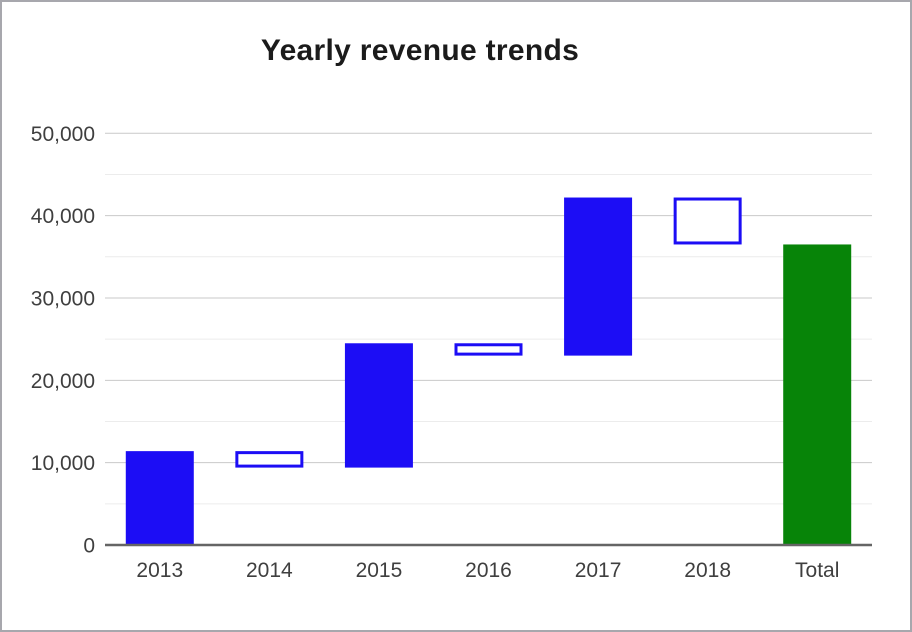  I want to click on y-tick-label-20000: 20,000, so click(63, 381).